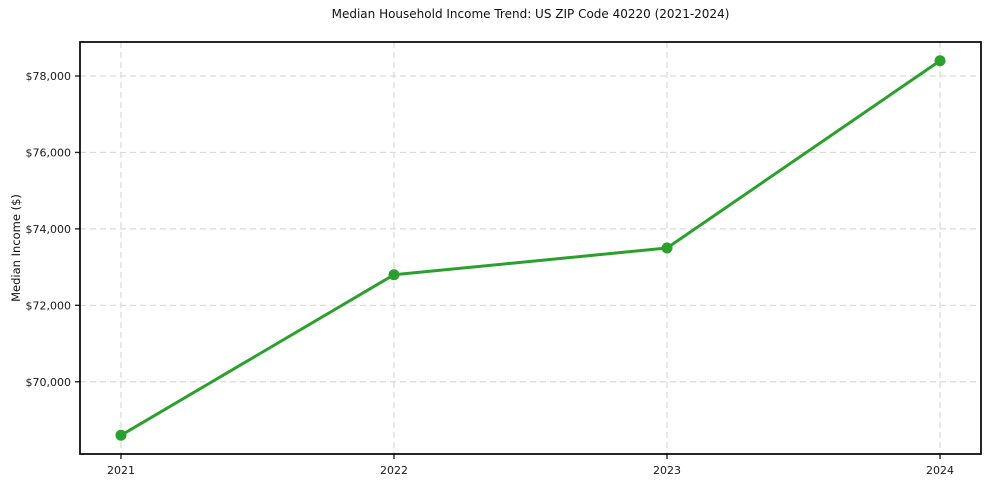 The height and width of the screenshot is (490, 989). What do you see at coordinates (49, 229) in the screenshot?
I see `y-tick-label: $74,000` at bounding box center [49, 229].